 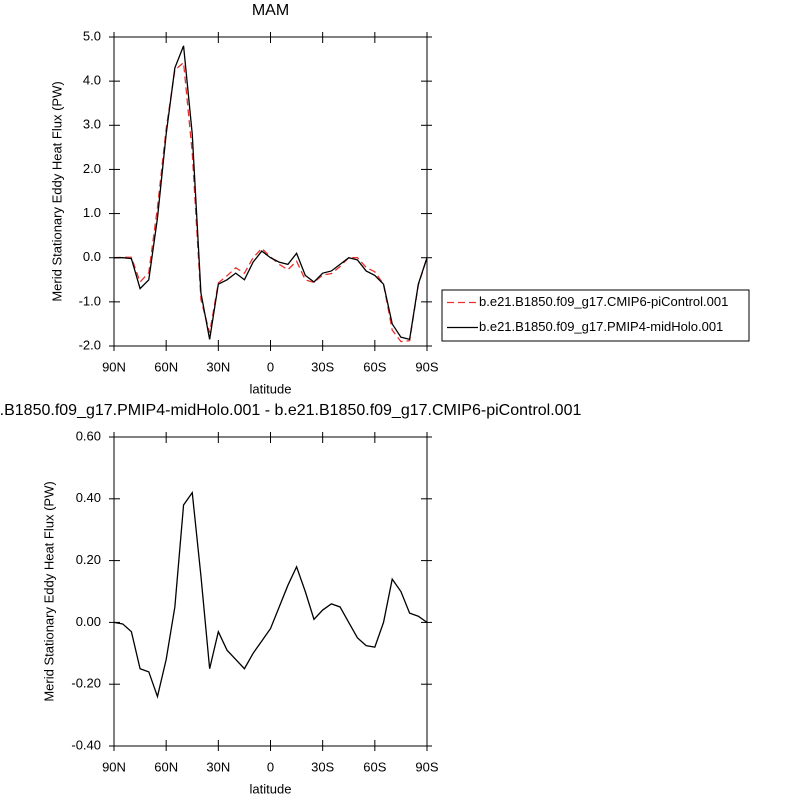 I want to click on y-tick-label: 5.0, so click(x=92, y=35).